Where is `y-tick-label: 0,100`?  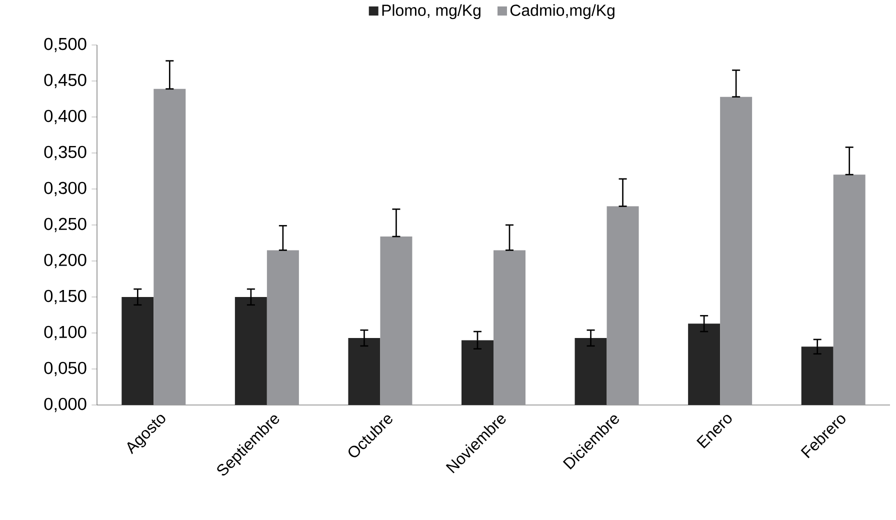
y-tick-label: 0,100 is located at coordinates (65, 333).